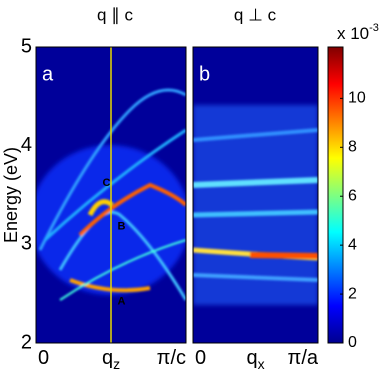  I want to click on panel-title: q ⊥ c, so click(255, 14).